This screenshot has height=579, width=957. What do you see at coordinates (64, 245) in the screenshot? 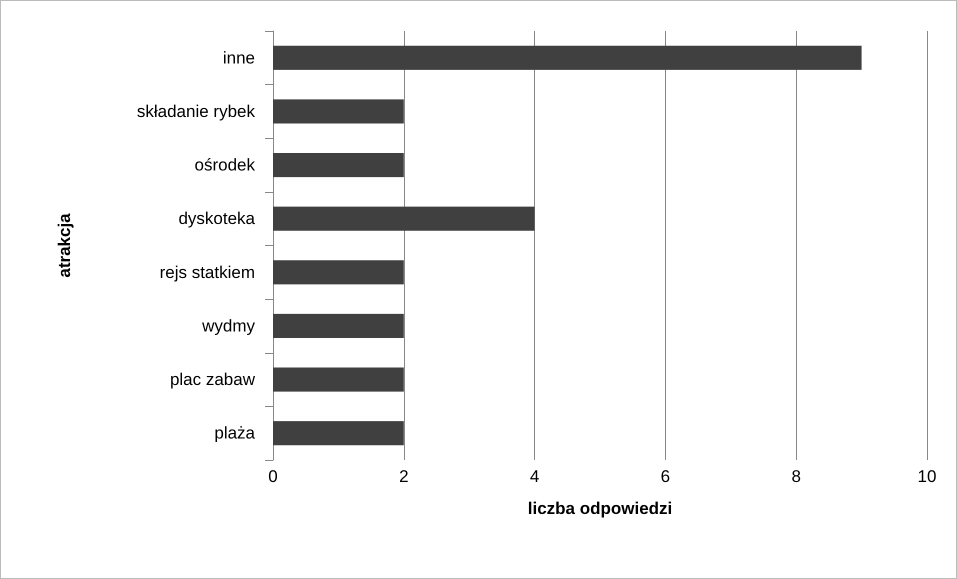
I see `y-axis-title: atrakcja` at bounding box center [64, 245].